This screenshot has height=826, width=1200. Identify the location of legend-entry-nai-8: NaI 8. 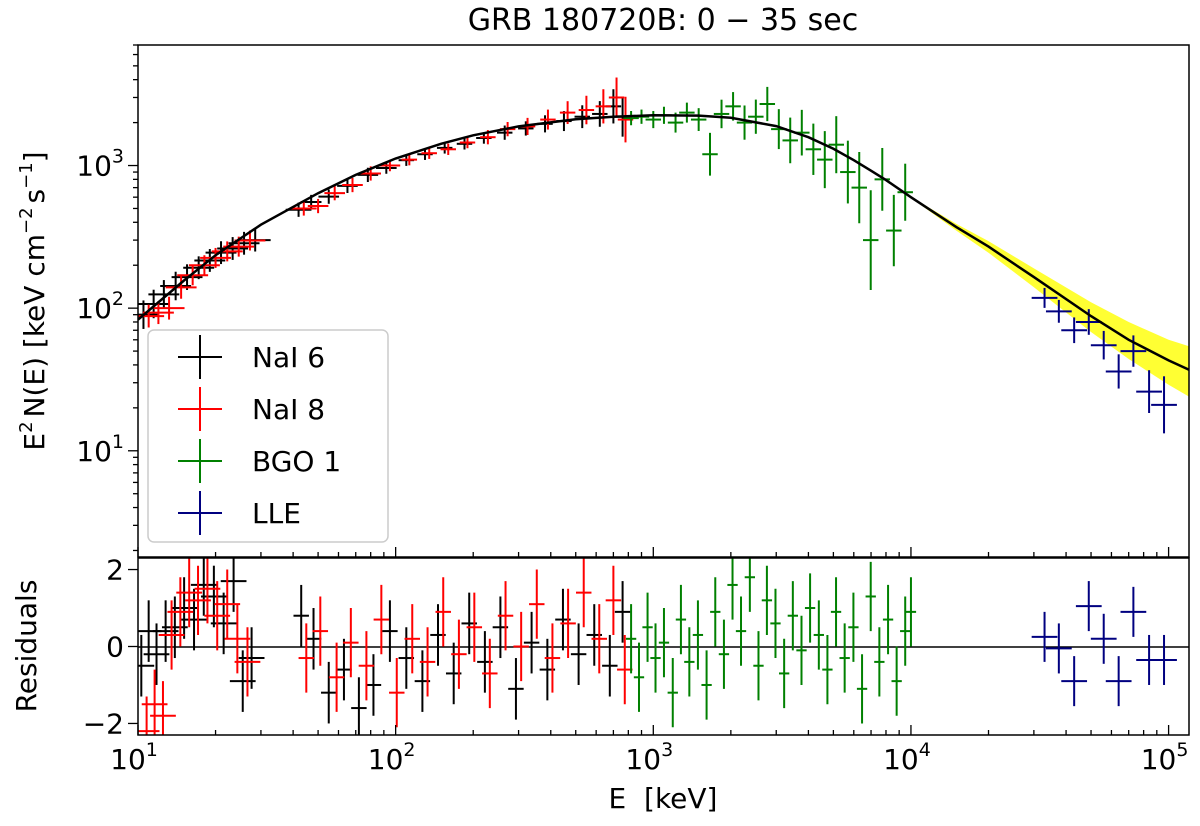
(251, 409).